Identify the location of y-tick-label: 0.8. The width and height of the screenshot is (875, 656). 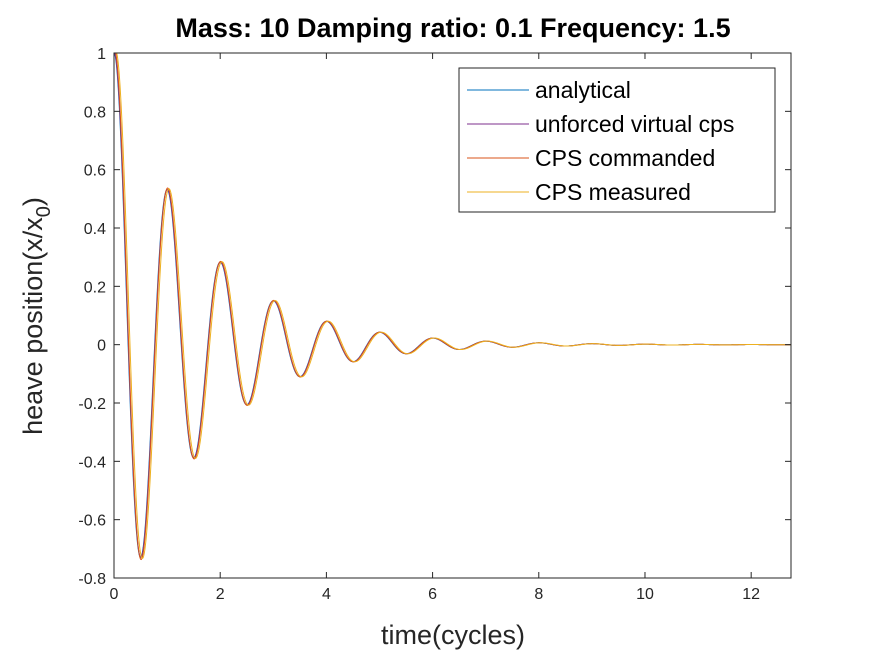
(95, 112).